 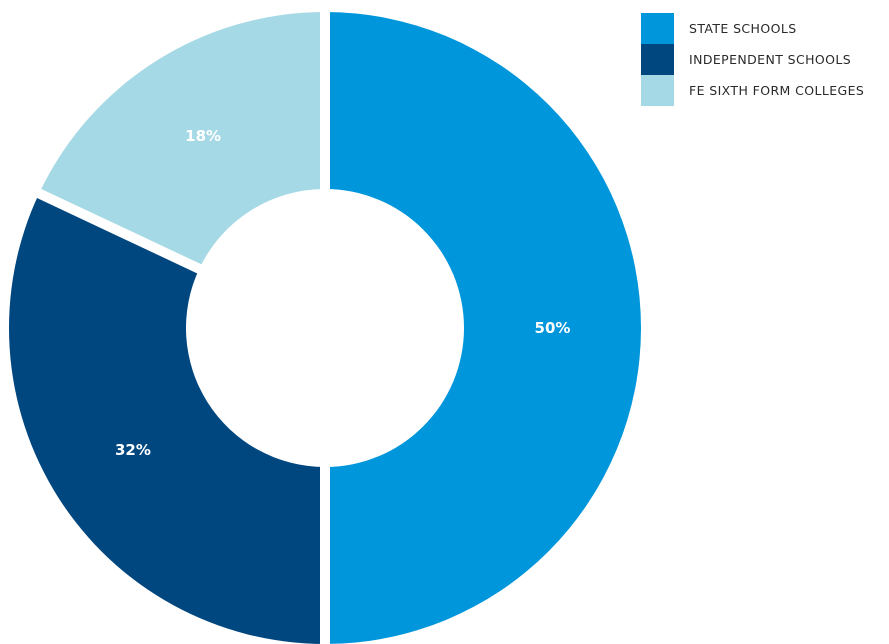 I want to click on legend-item-independent-schools: INDEPENDENT SCHOOLS, so click(x=765, y=59).